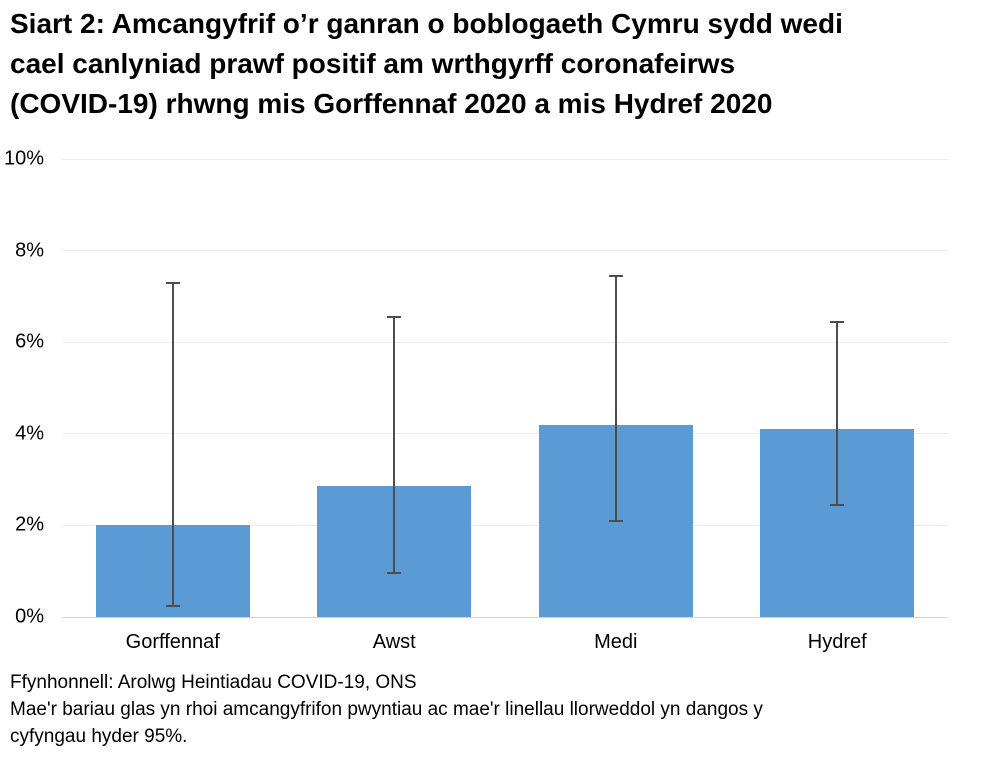 The image size is (996, 757). What do you see at coordinates (29, 524) in the screenshot?
I see `y-tick-label: 2%` at bounding box center [29, 524].